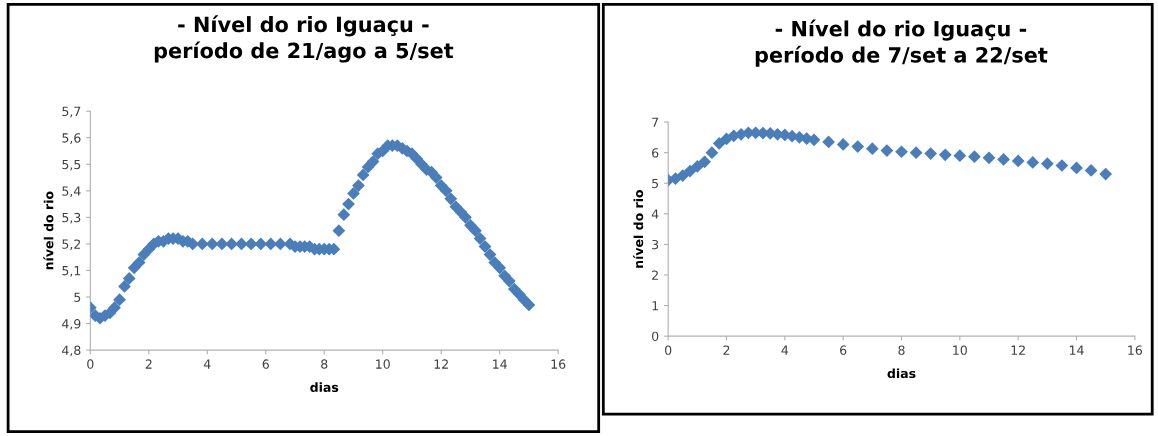  What do you see at coordinates (655, 336) in the screenshot?
I see `y-tick-label: 0` at bounding box center [655, 336].